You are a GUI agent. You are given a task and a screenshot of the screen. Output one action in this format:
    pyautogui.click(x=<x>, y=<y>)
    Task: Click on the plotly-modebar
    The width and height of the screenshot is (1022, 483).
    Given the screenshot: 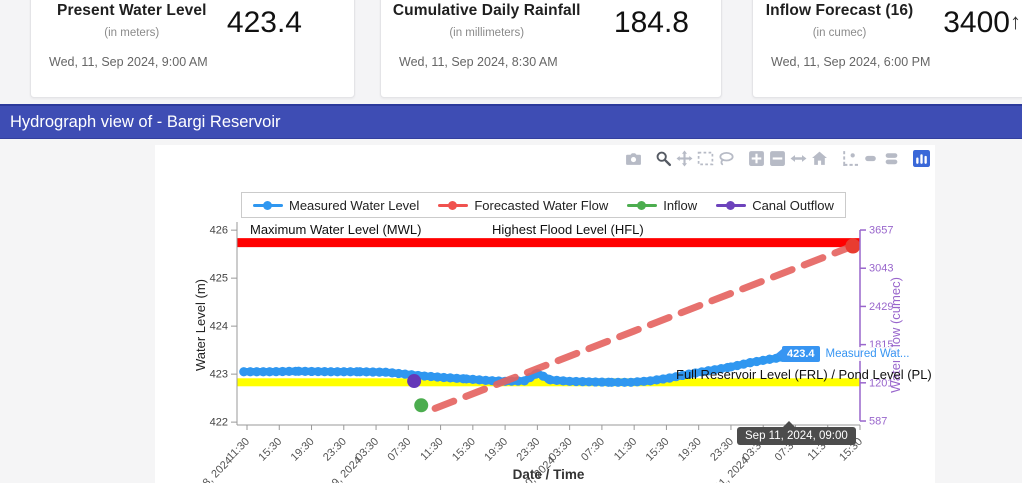 What is the action you would take?
    pyautogui.click(x=775, y=158)
    